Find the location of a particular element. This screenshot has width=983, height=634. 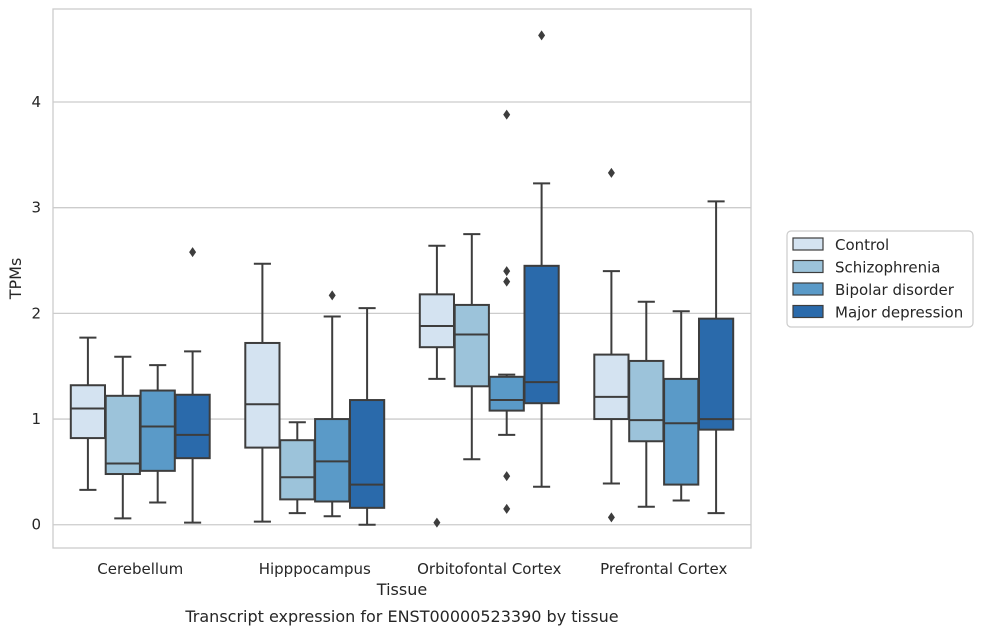

y-axis-label: TPMs is located at coordinates (15, 279).